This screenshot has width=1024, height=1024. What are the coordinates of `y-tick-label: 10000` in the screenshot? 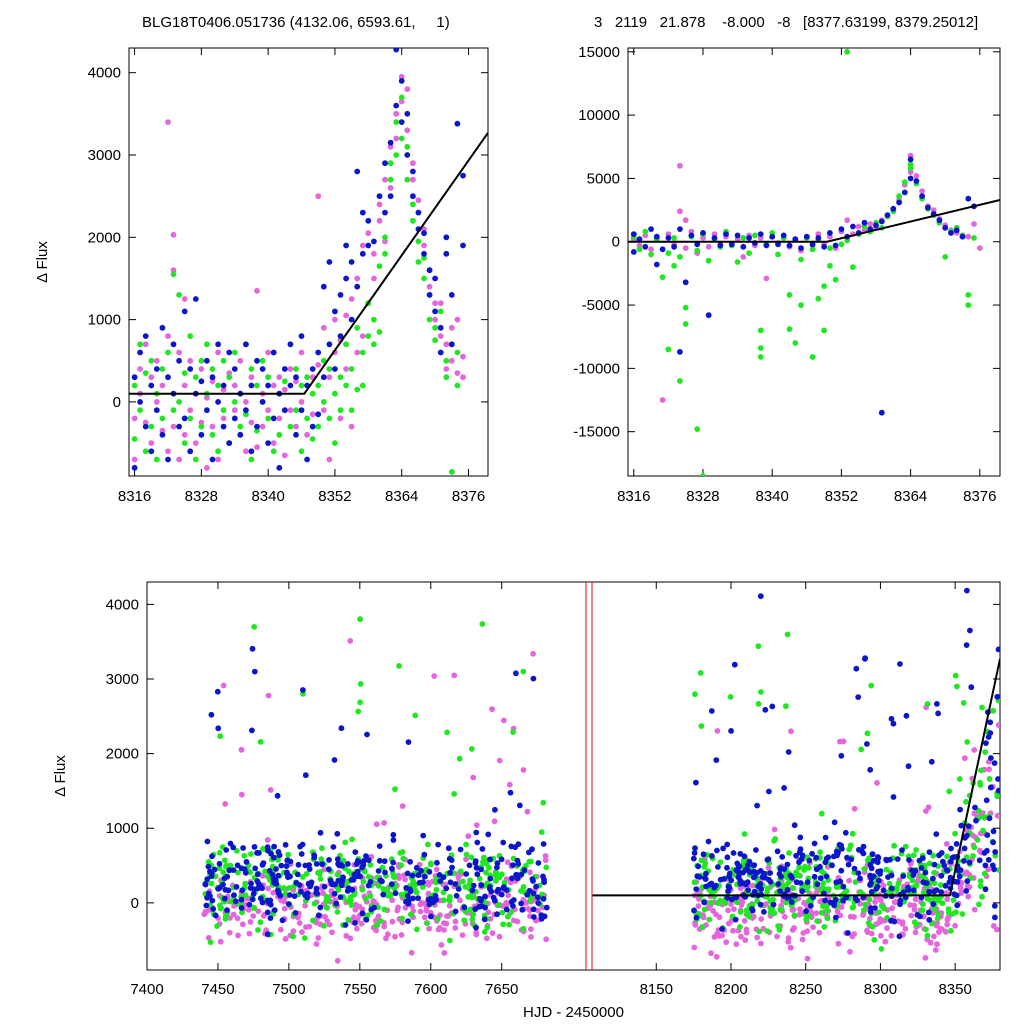 It's located at (599, 115).